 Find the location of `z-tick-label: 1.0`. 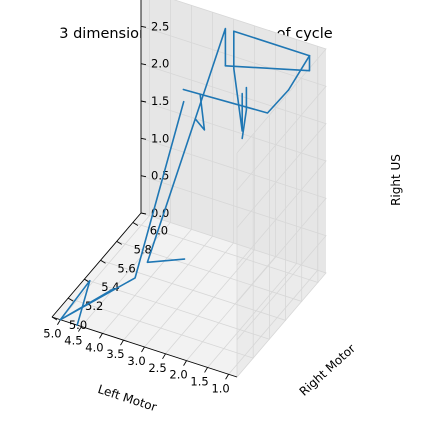

z-tick-label: 1.0 is located at coordinates (160, 138).